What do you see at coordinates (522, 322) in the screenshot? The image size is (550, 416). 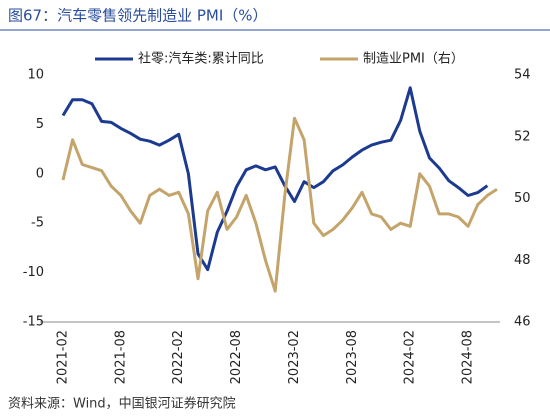 I see `y2-tick-label: 46` at bounding box center [522, 322].